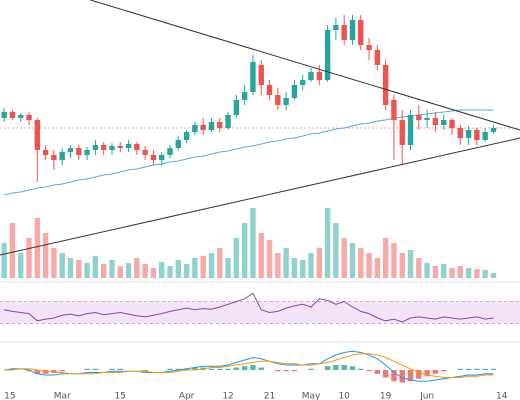 This screenshot has width=520, height=400. Describe the element at coordinates (386, 396) in the screenshot. I see `x-tick-label: 19` at that location.